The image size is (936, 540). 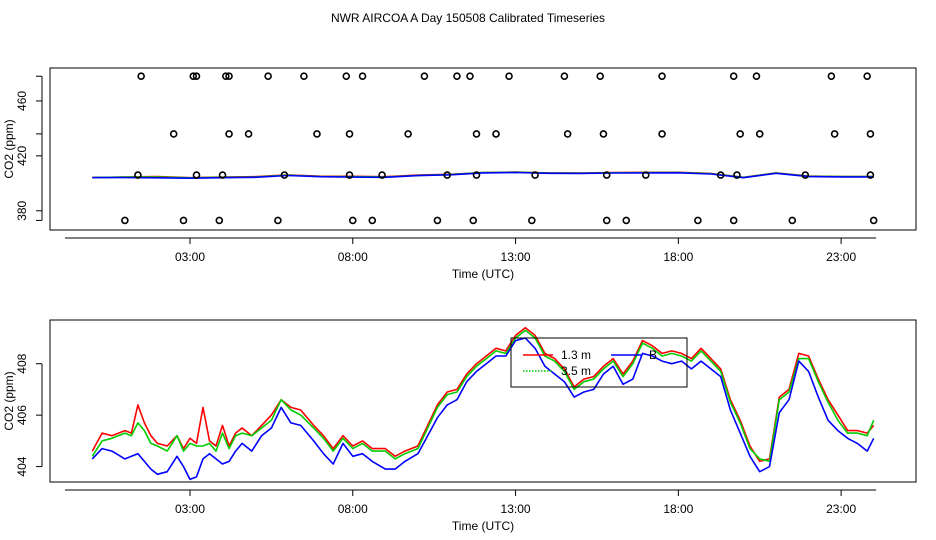 What do you see at coordinates (22, 210) in the screenshot?
I see `y-tick-label: 380` at bounding box center [22, 210].